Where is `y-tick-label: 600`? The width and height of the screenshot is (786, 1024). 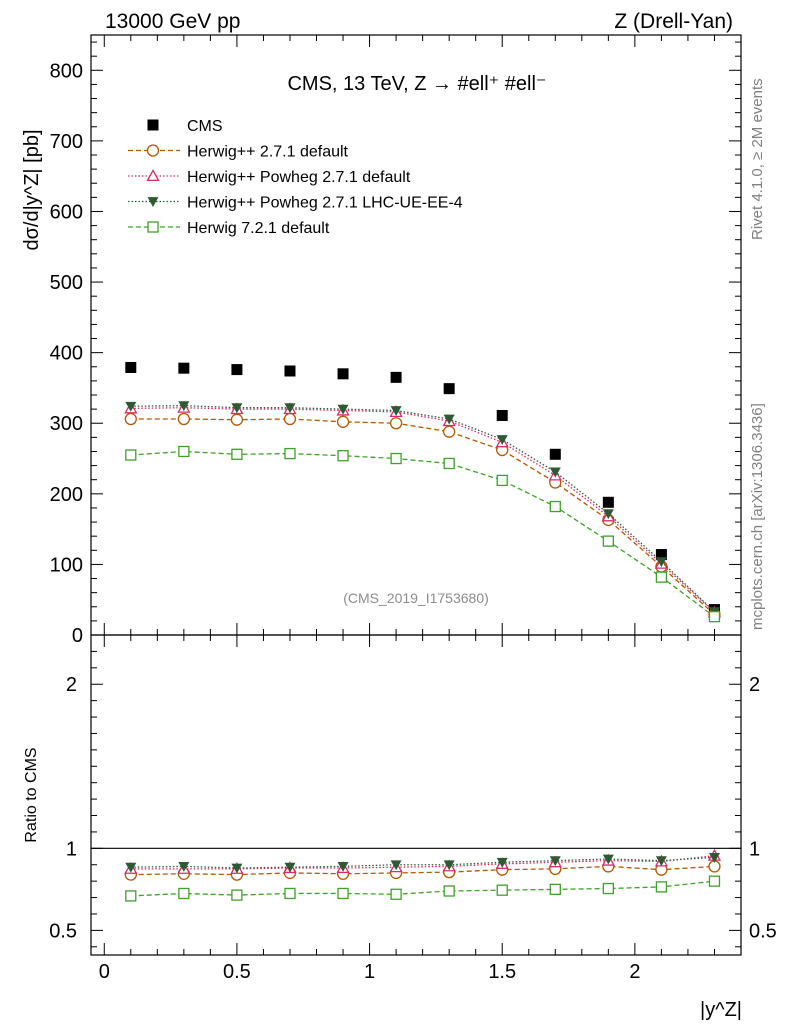
y-tick-label: 600 is located at coordinates (66, 212).